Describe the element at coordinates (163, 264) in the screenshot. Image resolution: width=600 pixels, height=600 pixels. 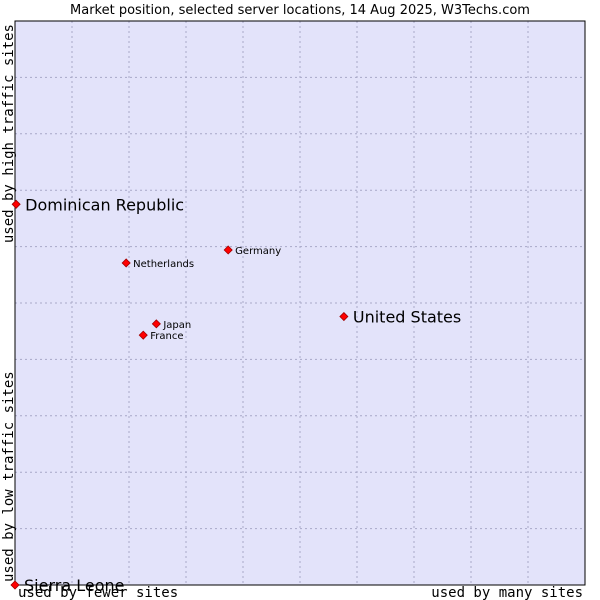
I see `point-label-netherlands: Netherlands` at that location.